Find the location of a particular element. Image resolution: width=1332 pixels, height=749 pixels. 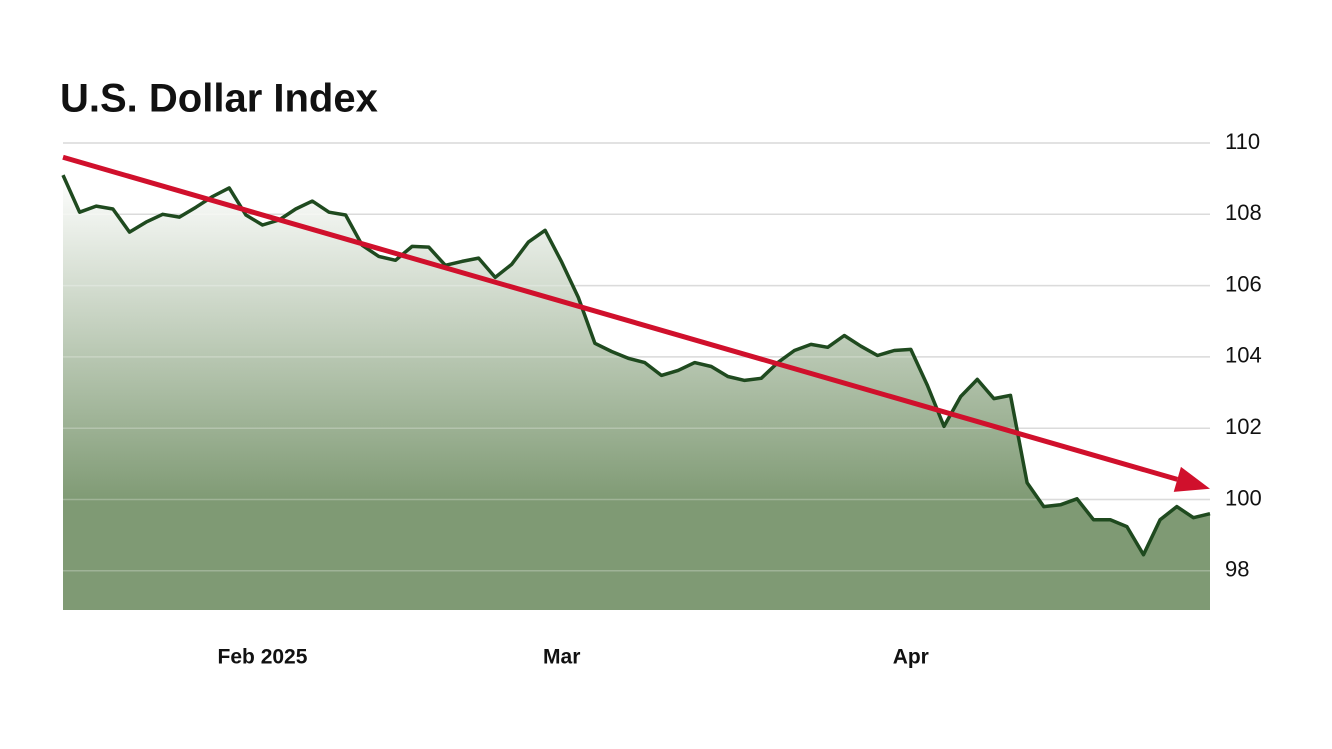

y-tick-label: 108 is located at coordinates (1243, 212).